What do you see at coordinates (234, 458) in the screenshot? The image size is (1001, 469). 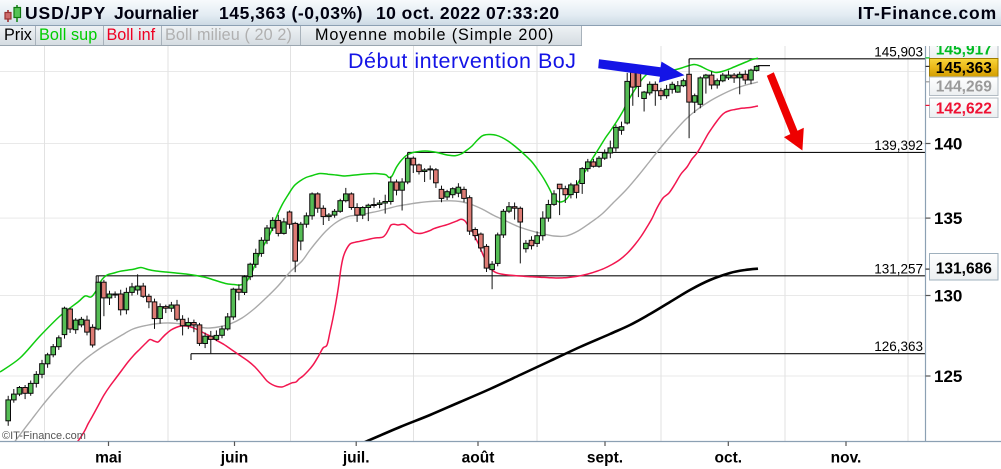 I see `svg-text: juin` at bounding box center [234, 458].